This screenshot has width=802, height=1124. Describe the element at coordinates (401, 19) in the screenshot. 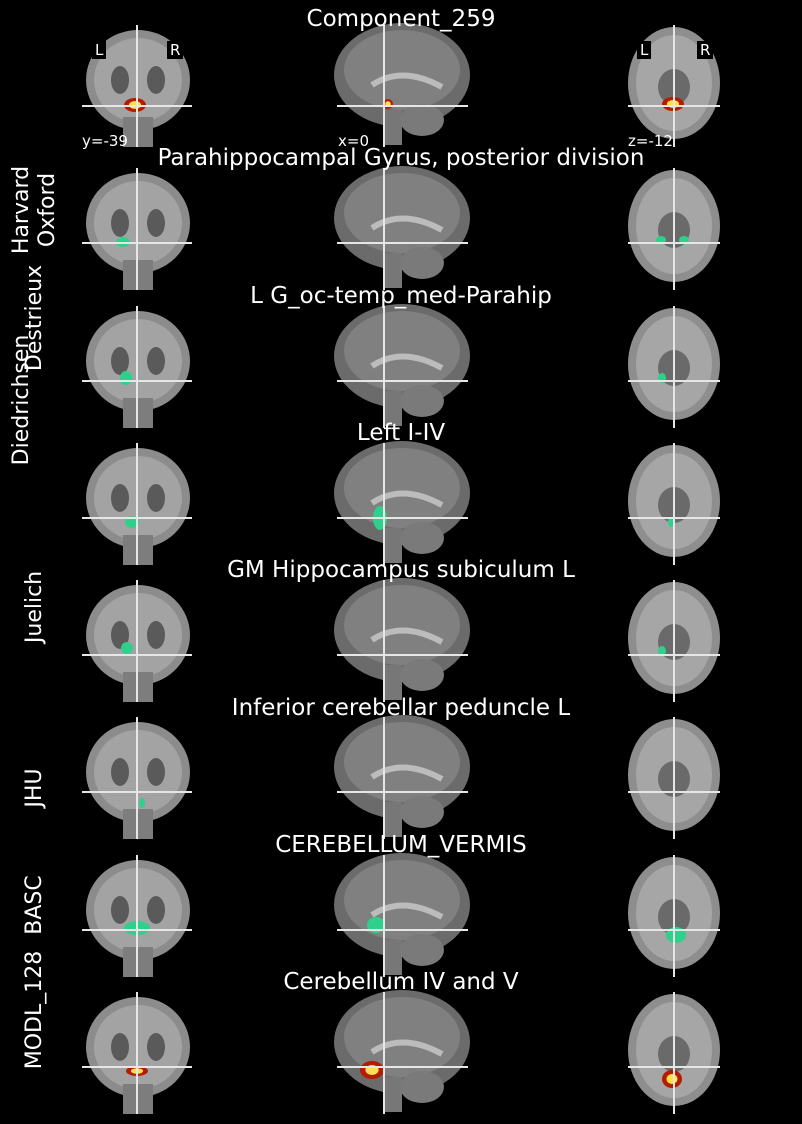

I see `figure-title: Component_259` at that location.